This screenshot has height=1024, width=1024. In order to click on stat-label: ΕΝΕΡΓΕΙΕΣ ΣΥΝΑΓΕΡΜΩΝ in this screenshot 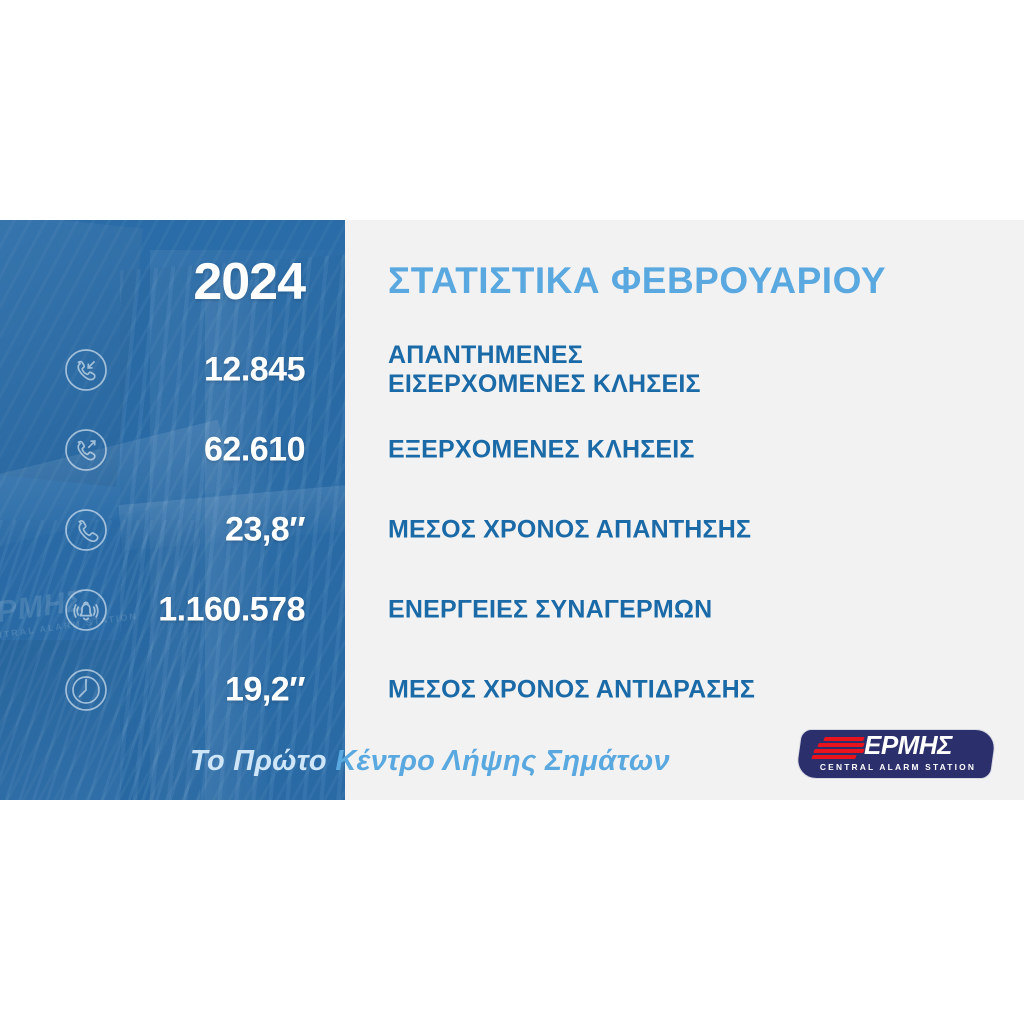, I will do `click(550, 609)`.